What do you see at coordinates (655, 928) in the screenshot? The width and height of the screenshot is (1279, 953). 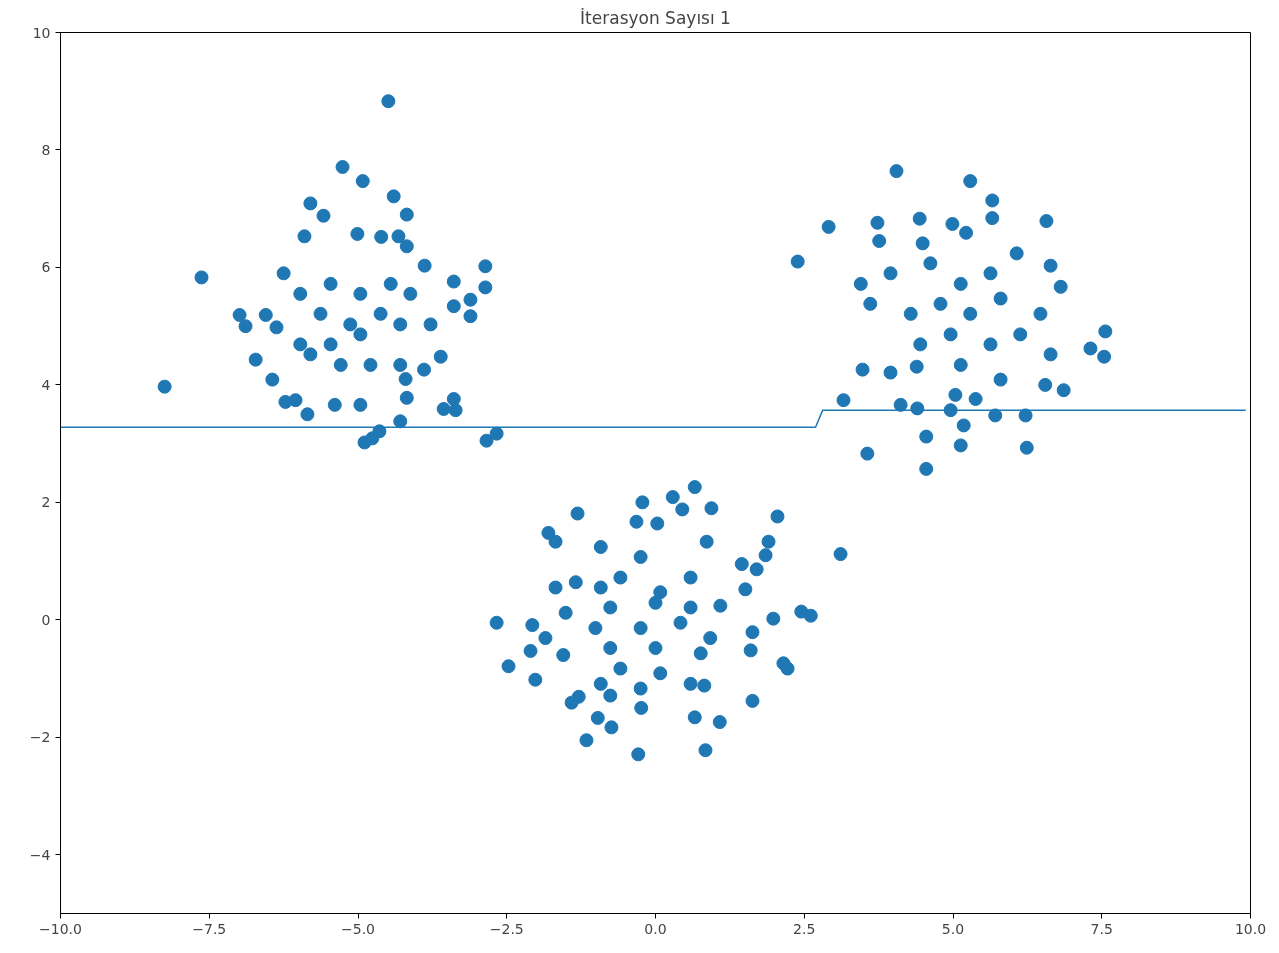 I see `x-tick-label: 0.0` at bounding box center [655, 928].